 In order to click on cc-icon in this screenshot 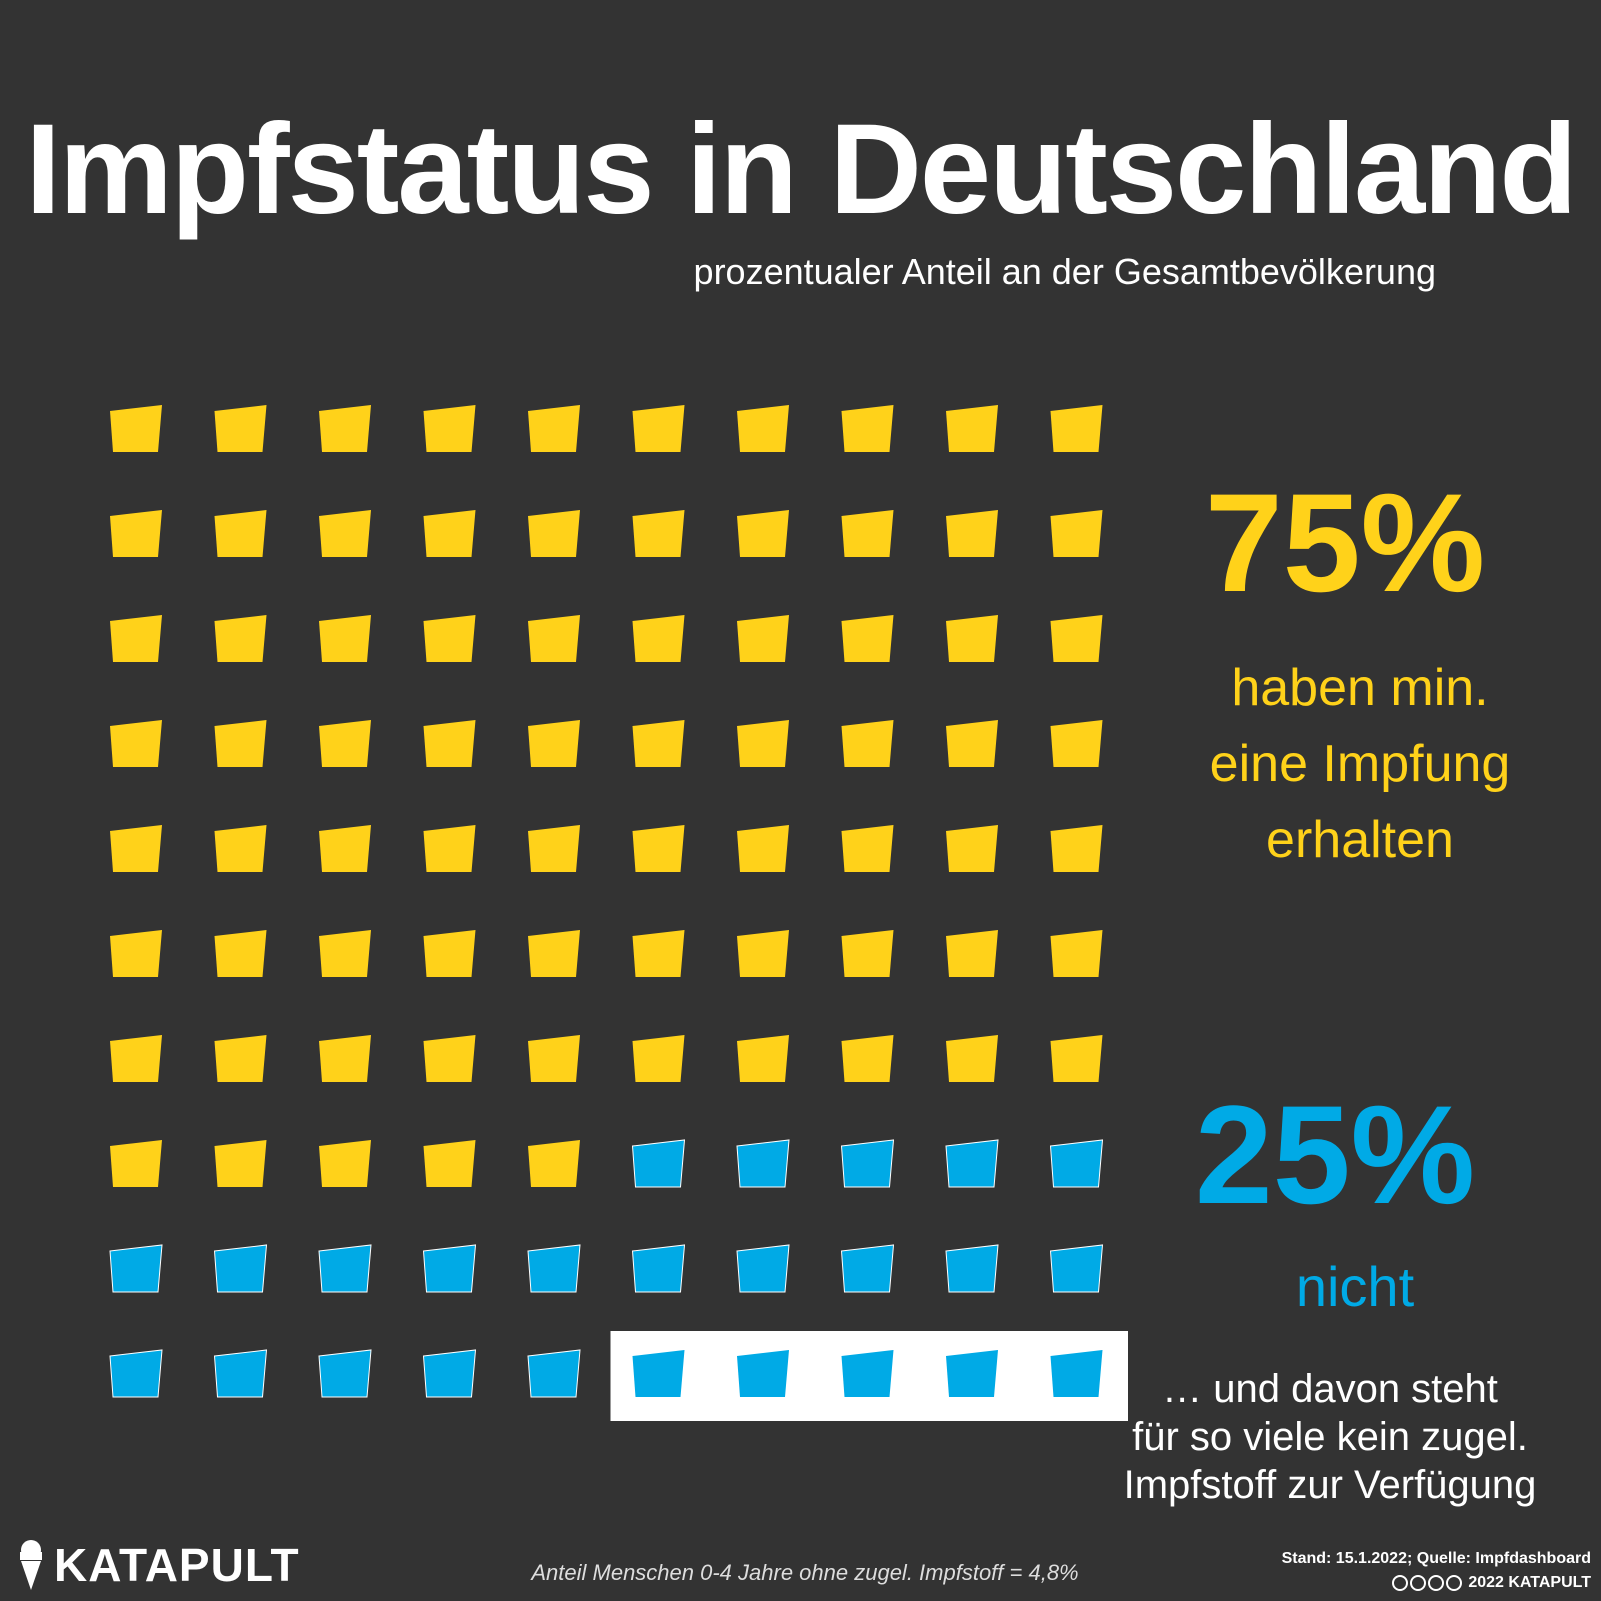, I will do `click(1400, 1583)`.